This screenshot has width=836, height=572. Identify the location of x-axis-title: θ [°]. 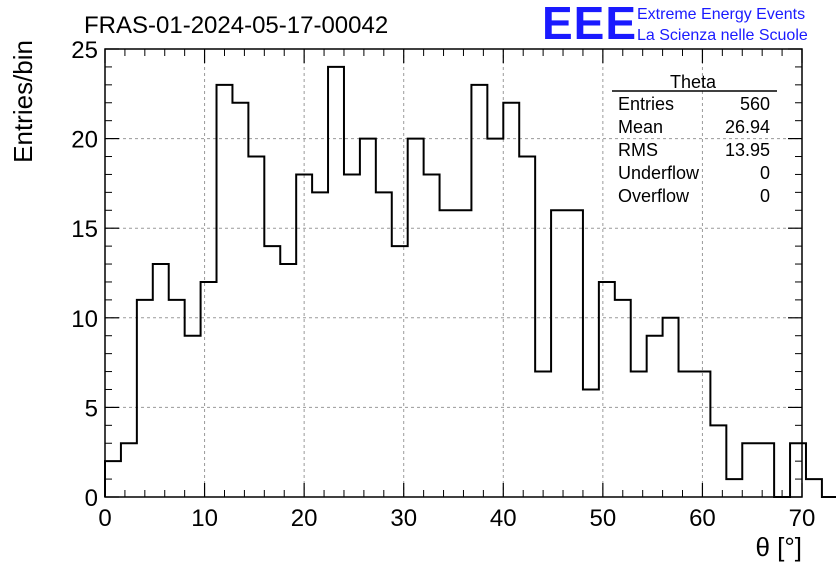
(778, 547).